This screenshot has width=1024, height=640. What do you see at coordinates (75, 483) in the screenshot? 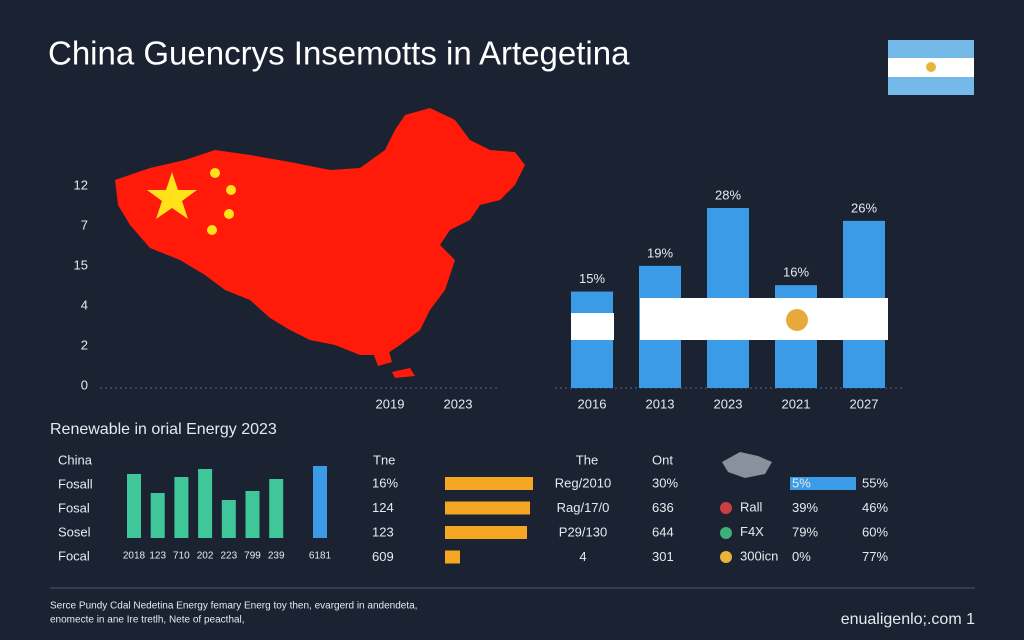
I see `row-label: Fosall` at bounding box center [75, 483].